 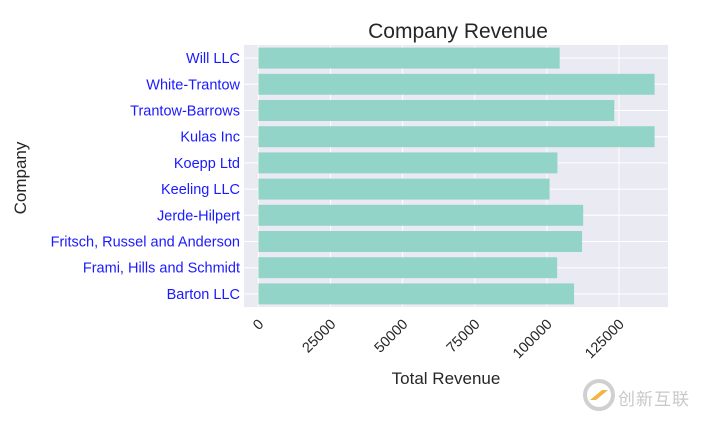 What do you see at coordinates (464, 337) in the screenshot?
I see `x-tick-label: 75000` at bounding box center [464, 337].